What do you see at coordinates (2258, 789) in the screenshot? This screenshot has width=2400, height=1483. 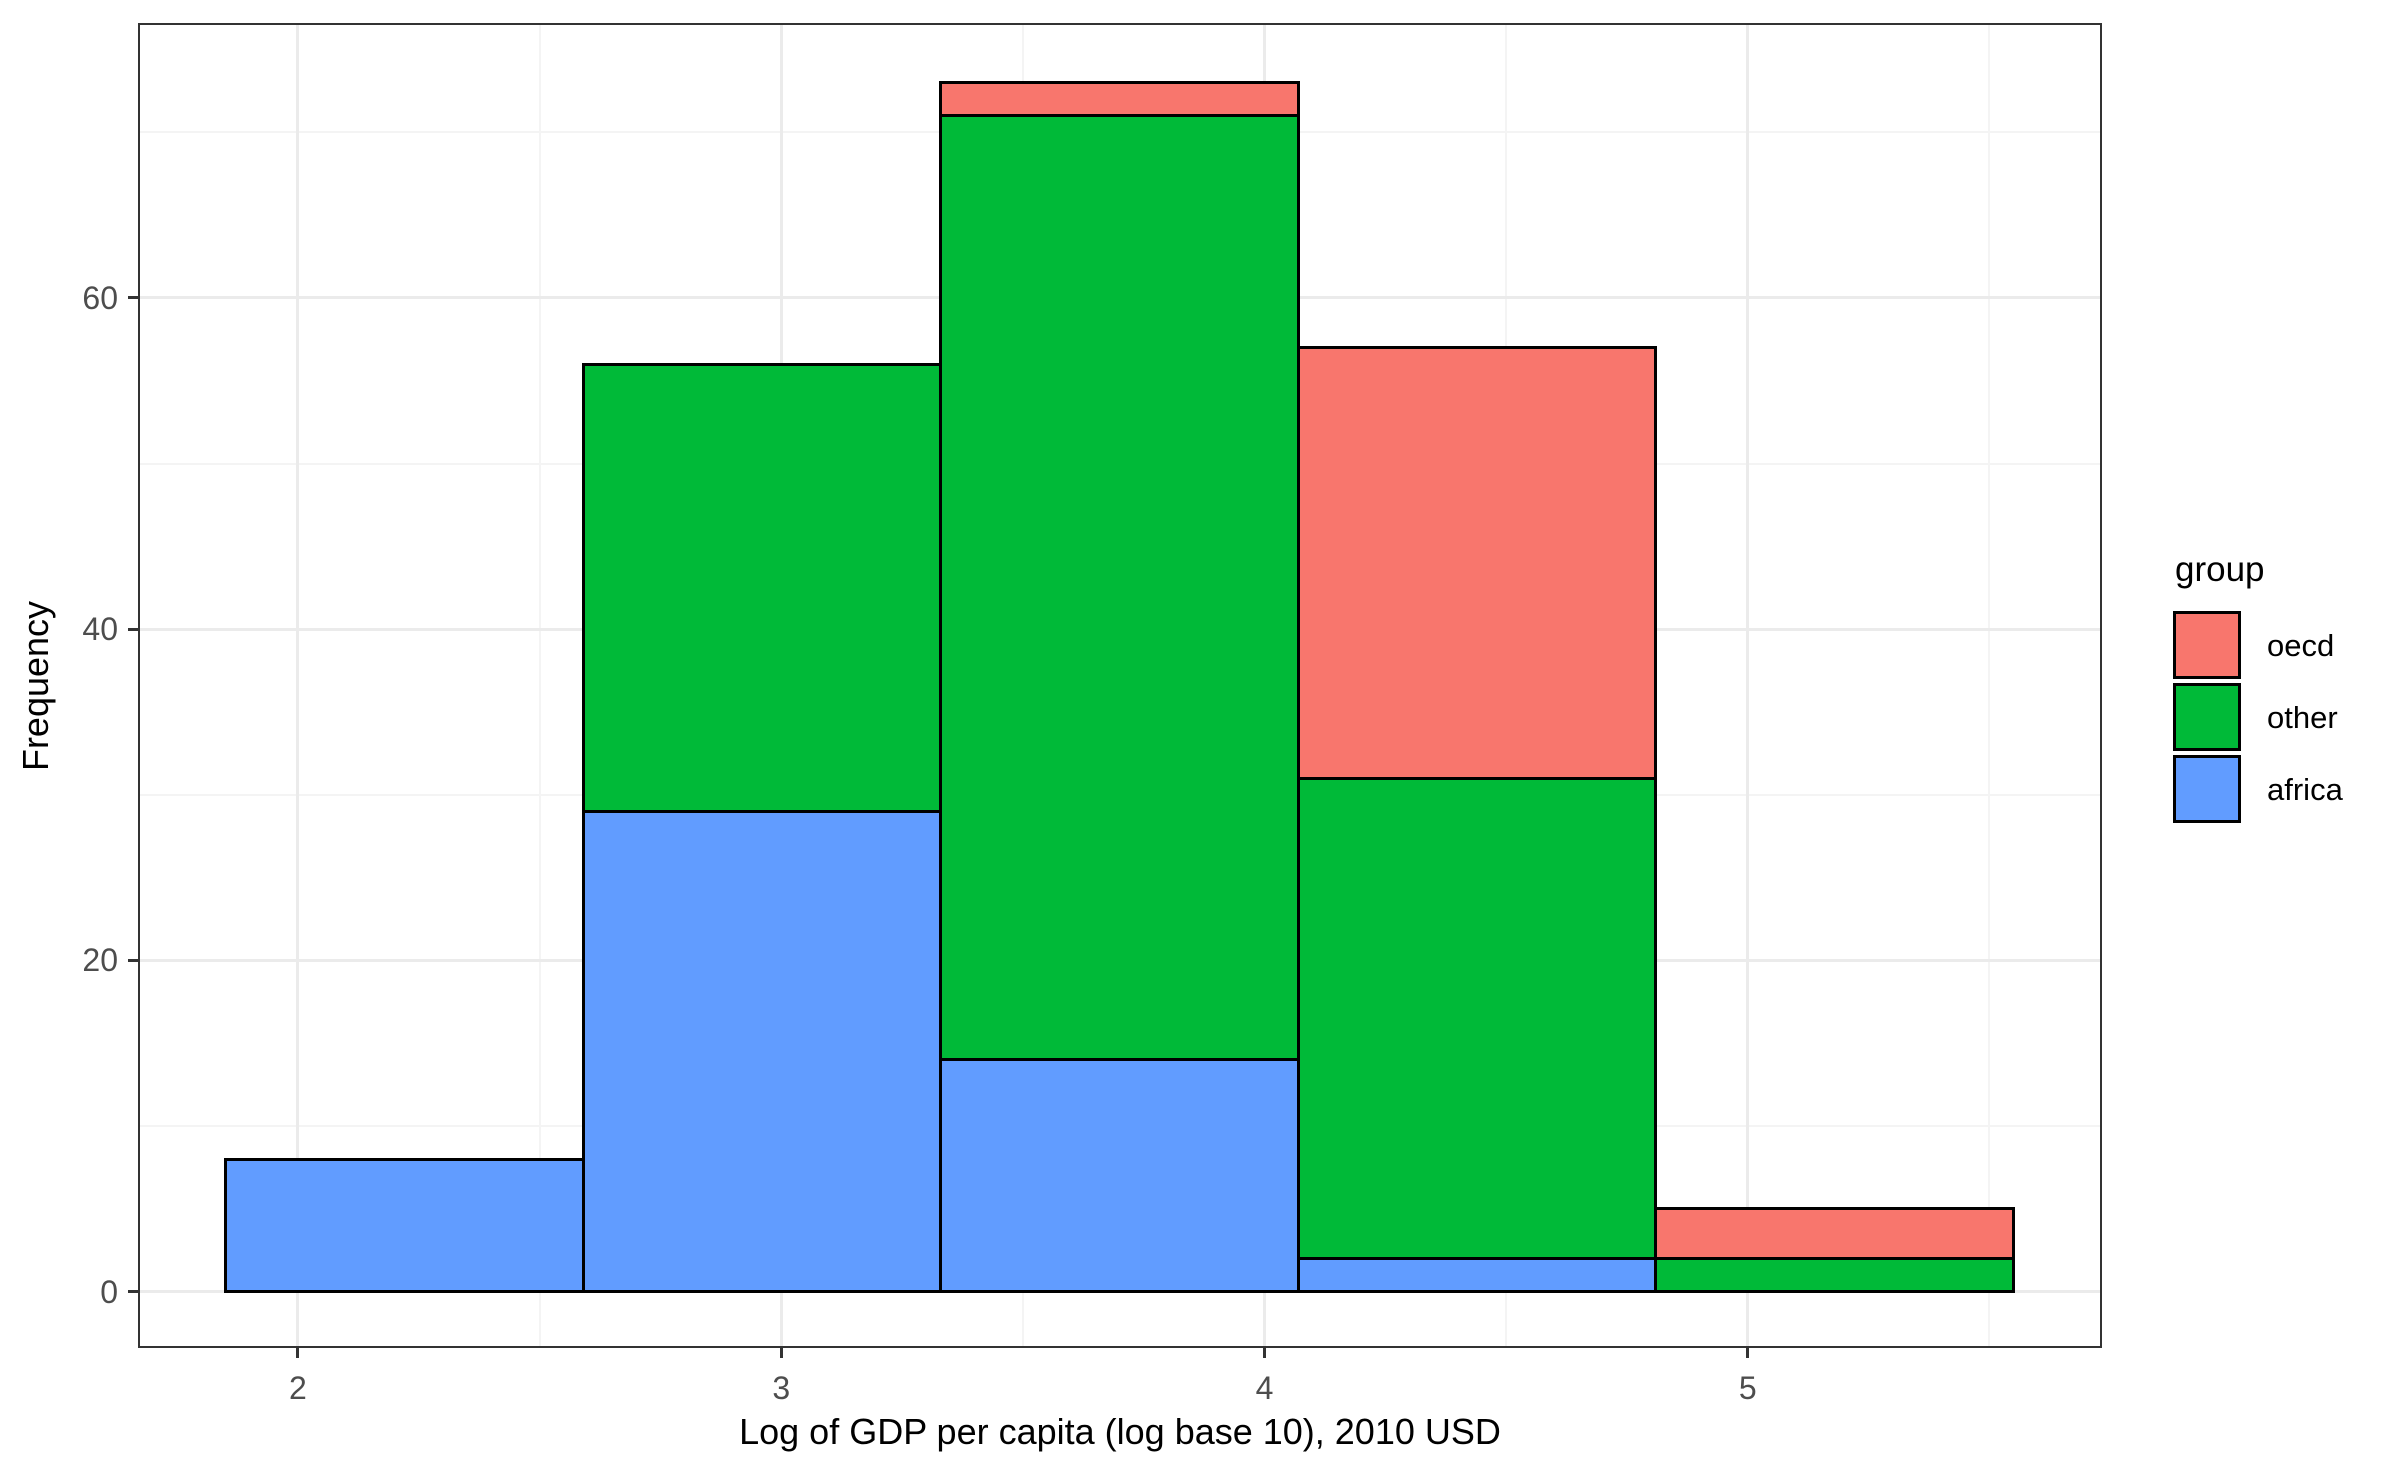 I see `legend-item-africa: africa` at bounding box center [2258, 789].